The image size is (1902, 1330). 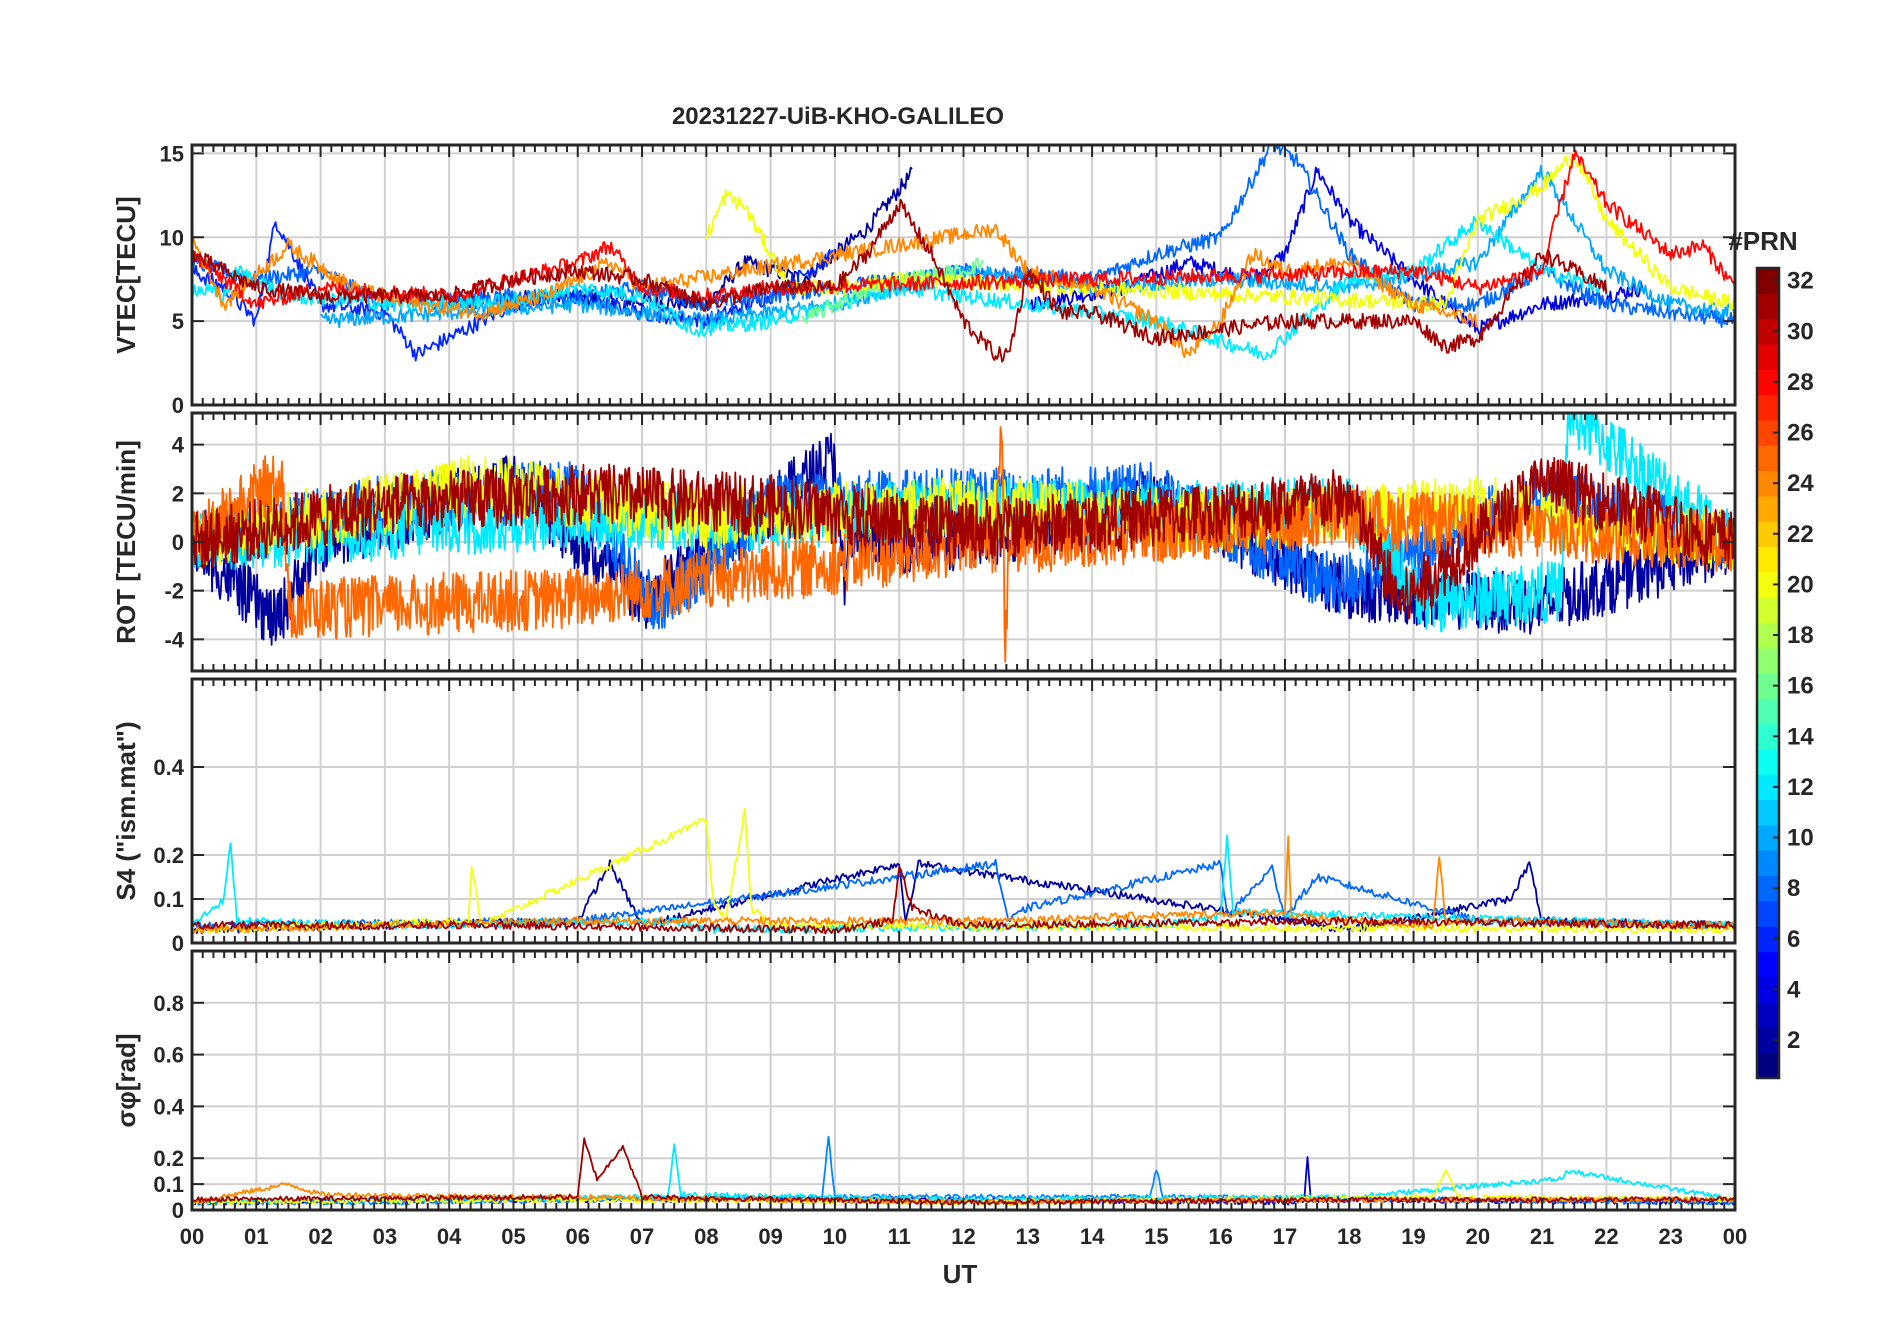 I want to click on colorbar-tick-label: 32, so click(x=1800, y=281).